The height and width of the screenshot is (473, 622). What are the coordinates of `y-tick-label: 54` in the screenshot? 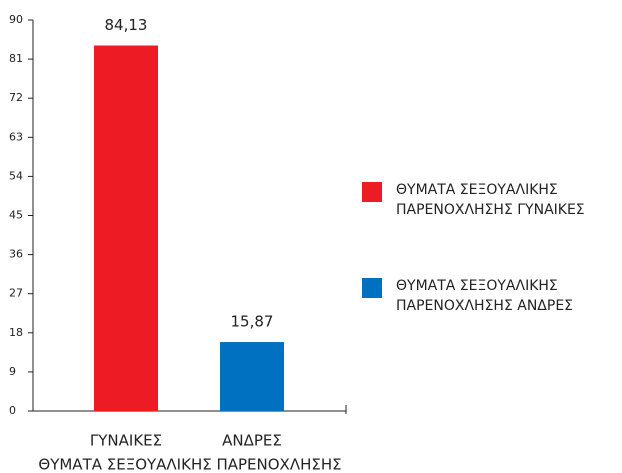 It's located at (16, 175).